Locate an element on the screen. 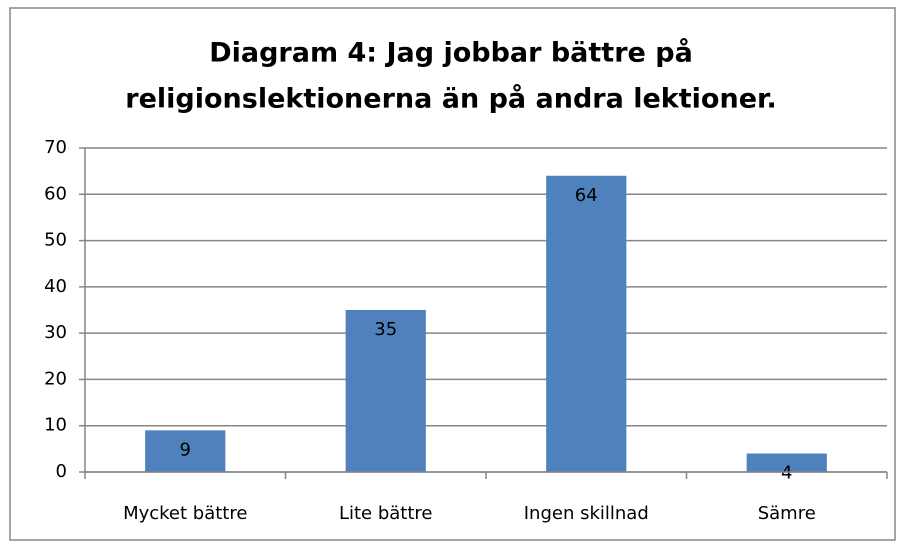 The width and height of the screenshot is (902, 546). data-label: 35 is located at coordinates (385, 329).